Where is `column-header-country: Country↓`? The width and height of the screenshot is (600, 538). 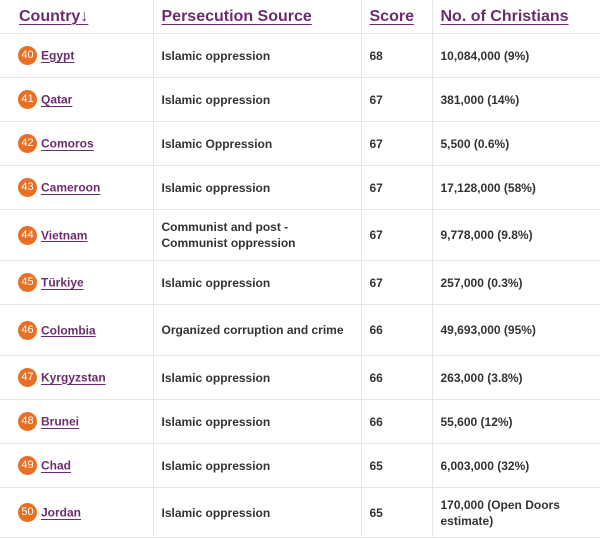 column-header-country: Country↓ is located at coordinates (76, 17).